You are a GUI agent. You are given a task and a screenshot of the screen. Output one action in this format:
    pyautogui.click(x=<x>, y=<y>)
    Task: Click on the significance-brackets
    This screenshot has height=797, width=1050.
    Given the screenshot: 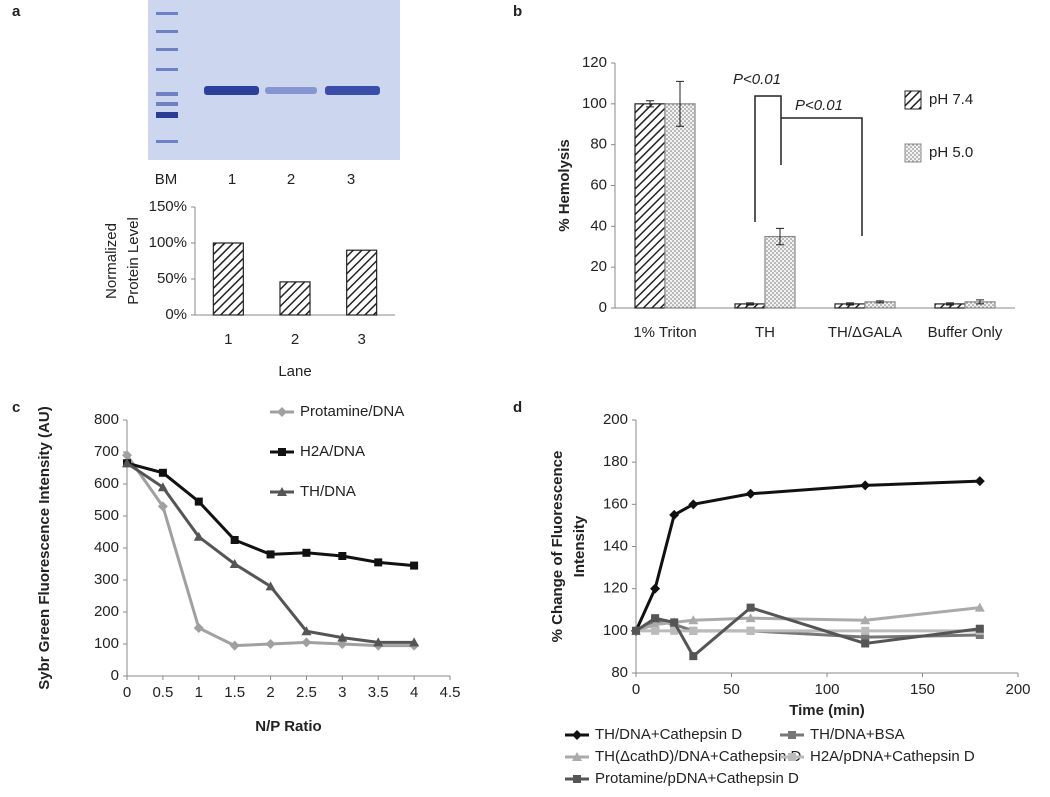 What is the action you would take?
    pyautogui.click(x=808, y=165)
    